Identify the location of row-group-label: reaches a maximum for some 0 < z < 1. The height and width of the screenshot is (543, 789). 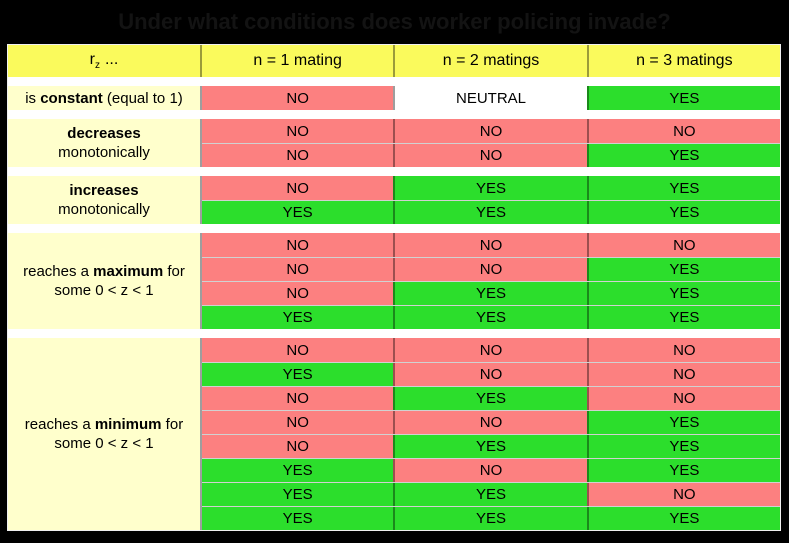
(104, 281).